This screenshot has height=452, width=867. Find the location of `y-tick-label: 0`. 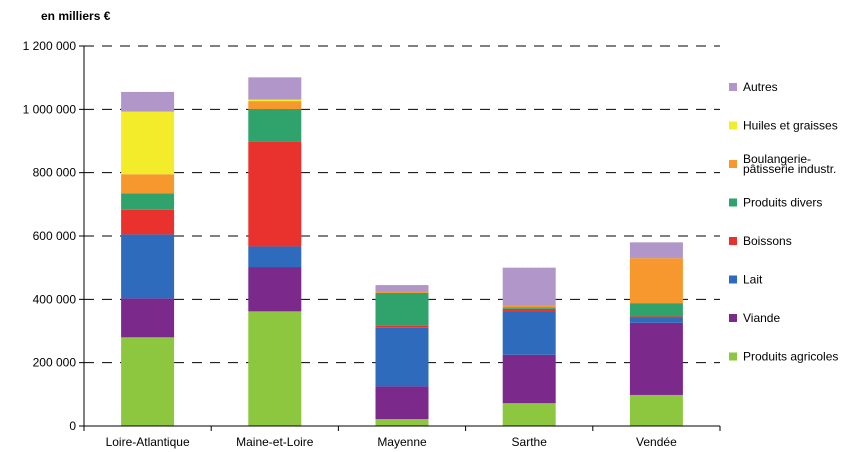

y-tick-label: 0 is located at coordinates (72, 426).